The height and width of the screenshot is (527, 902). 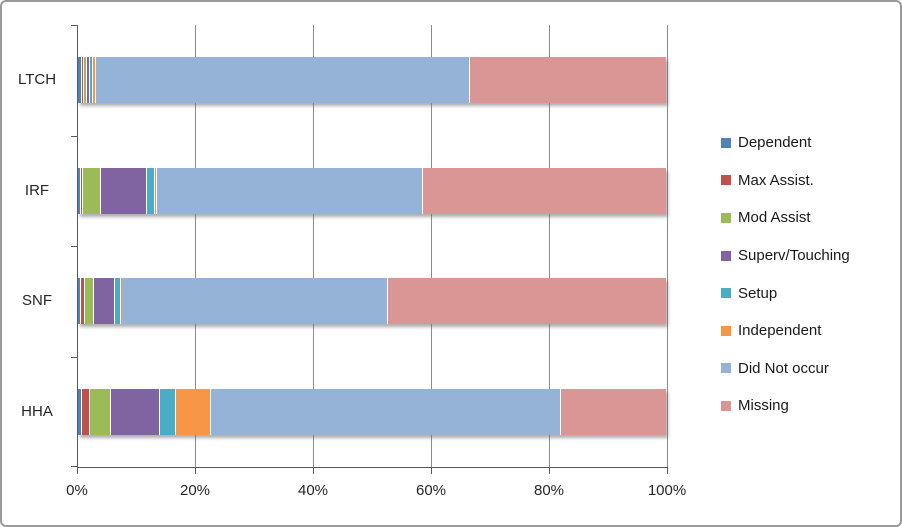 I want to click on bar-row-snf, so click(x=372, y=301).